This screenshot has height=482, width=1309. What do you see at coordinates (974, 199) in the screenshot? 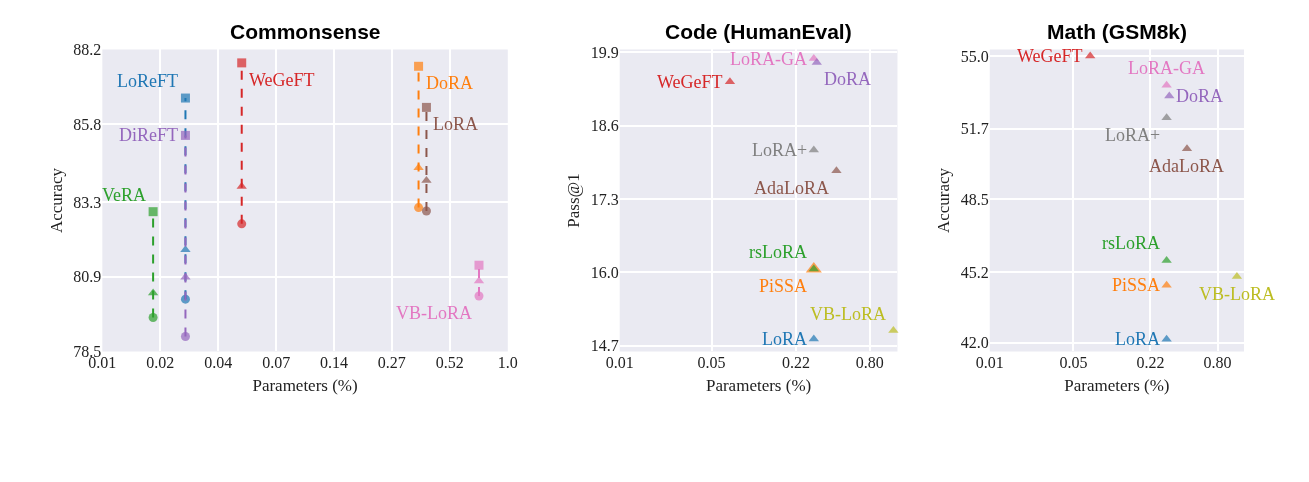
I see `y-tick-label: 48.5` at bounding box center [974, 199].